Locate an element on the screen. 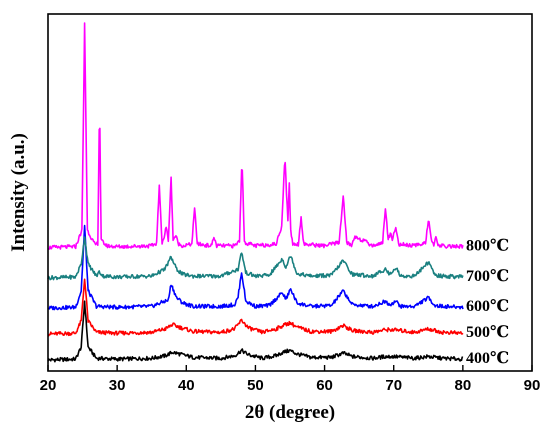 This screenshot has height=430, width=550. legend: 400℃ 500℃ 600℃ 700℃ 800℃ is located at coordinates (487, 302).